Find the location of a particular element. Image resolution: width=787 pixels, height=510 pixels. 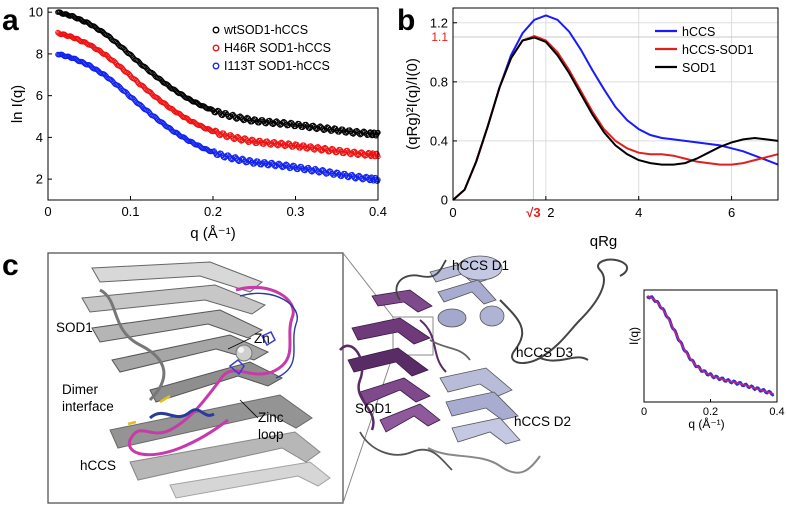

zoom-region-marker is located at coordinates (413, 336).